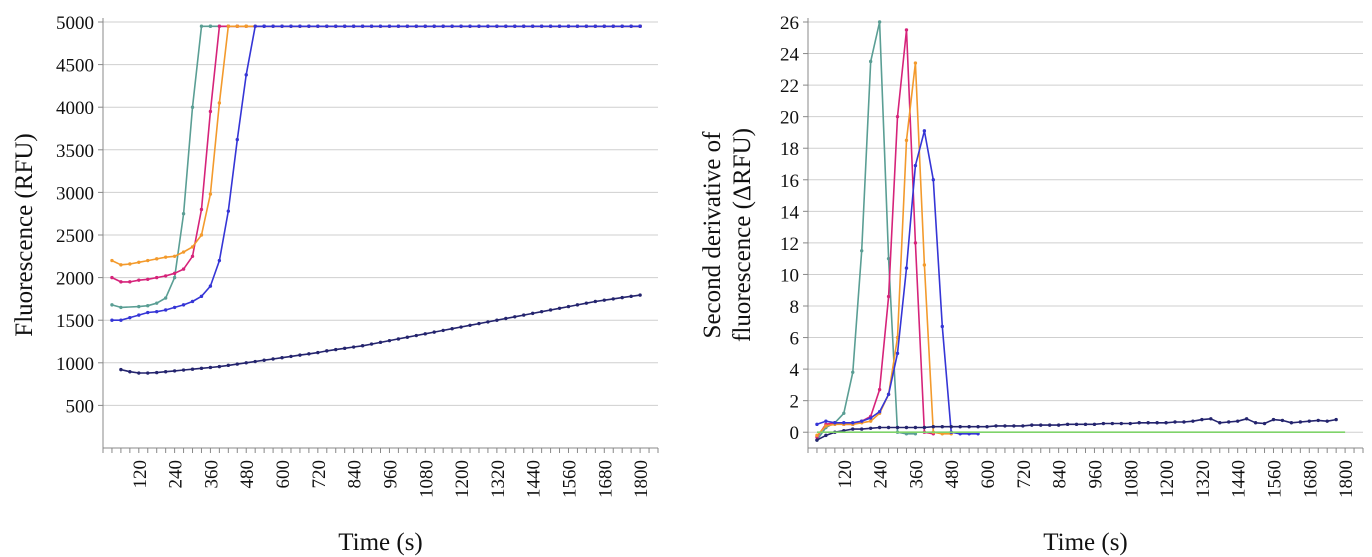  Describe the element at coordinates (988, 474) in the screenshot. I see `x-tick-label: 600` at that location.